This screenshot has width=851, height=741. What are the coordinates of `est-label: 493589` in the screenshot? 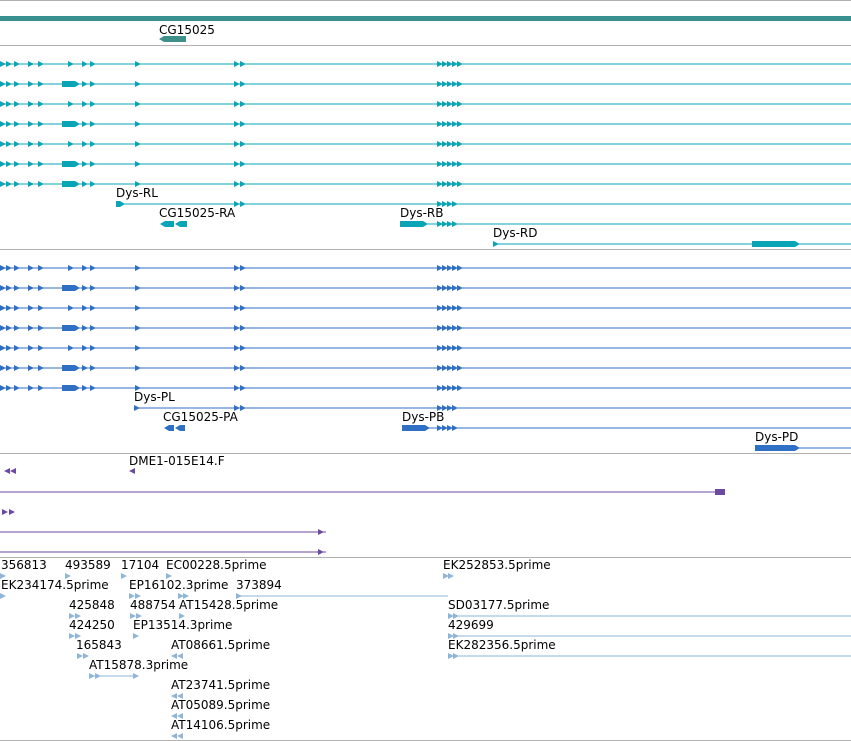 It's located at (88, 565).